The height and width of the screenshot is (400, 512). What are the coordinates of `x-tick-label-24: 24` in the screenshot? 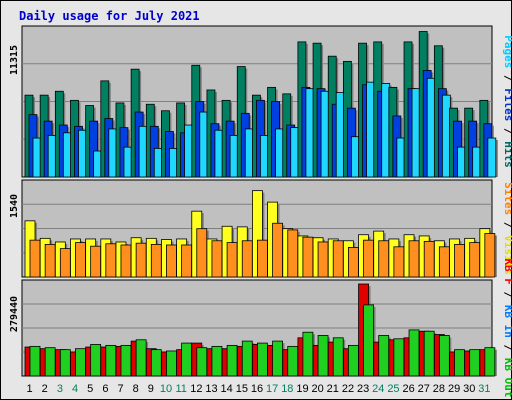 It's located at (378, 389).